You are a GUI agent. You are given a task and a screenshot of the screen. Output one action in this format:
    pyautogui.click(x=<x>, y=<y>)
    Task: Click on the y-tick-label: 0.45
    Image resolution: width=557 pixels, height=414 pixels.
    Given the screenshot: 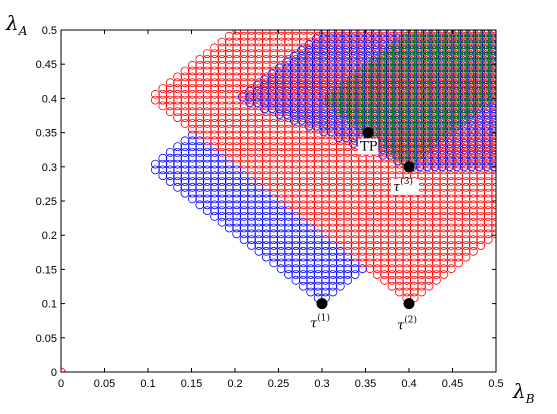 What is the action you would take?
    pyautogui.click(x=46, y=65)
    